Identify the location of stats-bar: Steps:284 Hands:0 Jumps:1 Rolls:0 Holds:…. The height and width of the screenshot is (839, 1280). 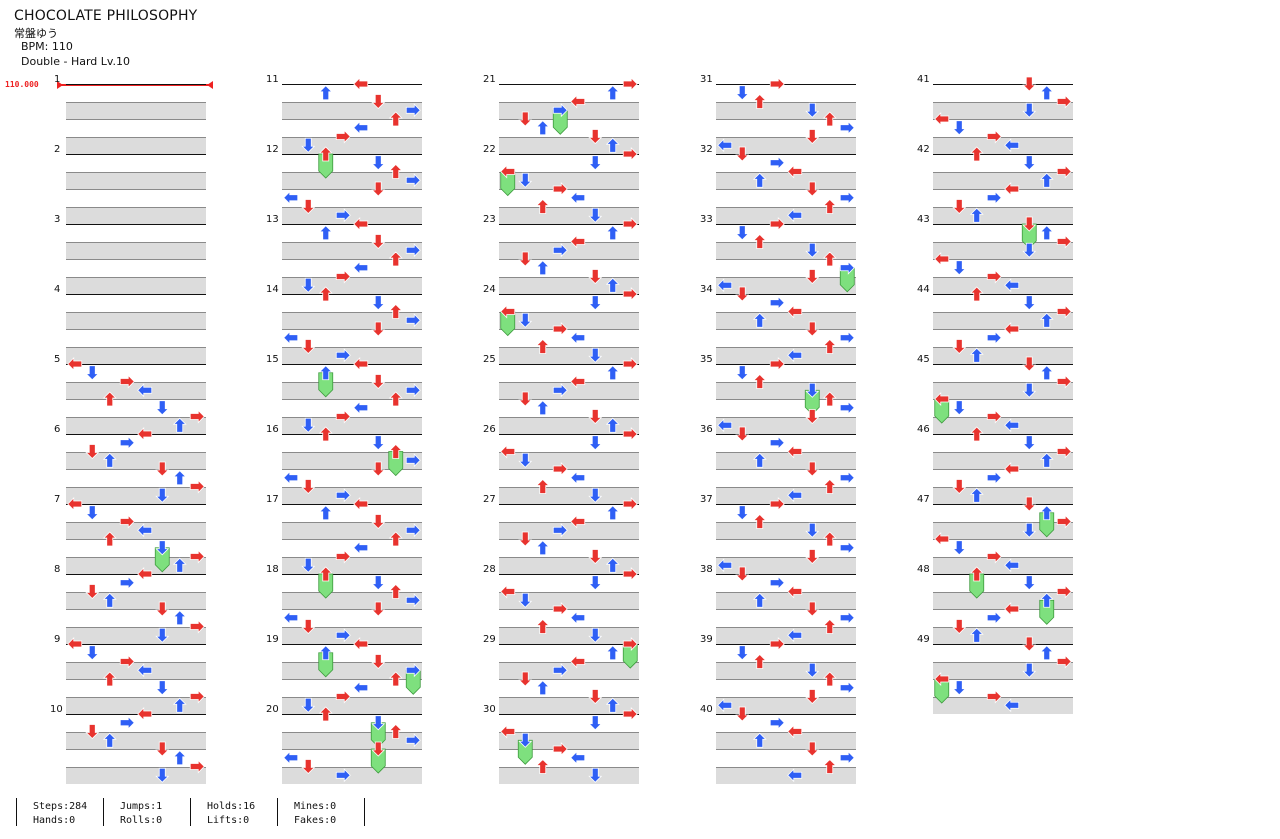
(190, 812).